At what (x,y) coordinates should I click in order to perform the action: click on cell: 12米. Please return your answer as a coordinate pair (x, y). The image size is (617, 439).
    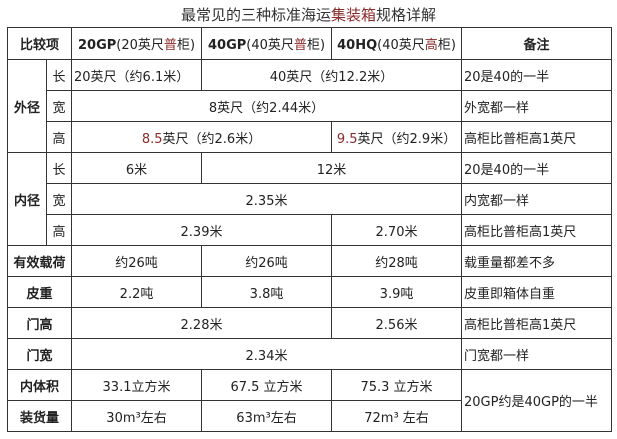
    Looking at the image, I should click on (332, 168).